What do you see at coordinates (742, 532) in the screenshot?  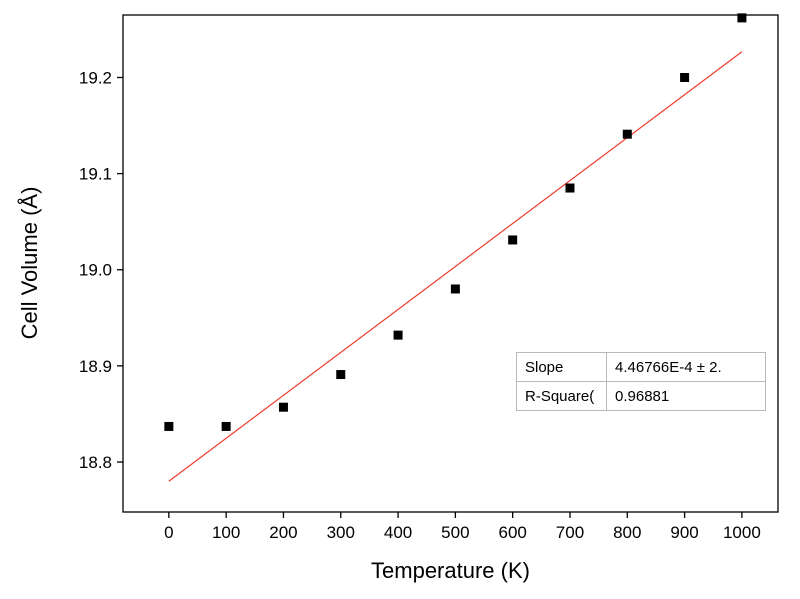 I see `x-tick-label: 1000` at bounding box center [742, 532].